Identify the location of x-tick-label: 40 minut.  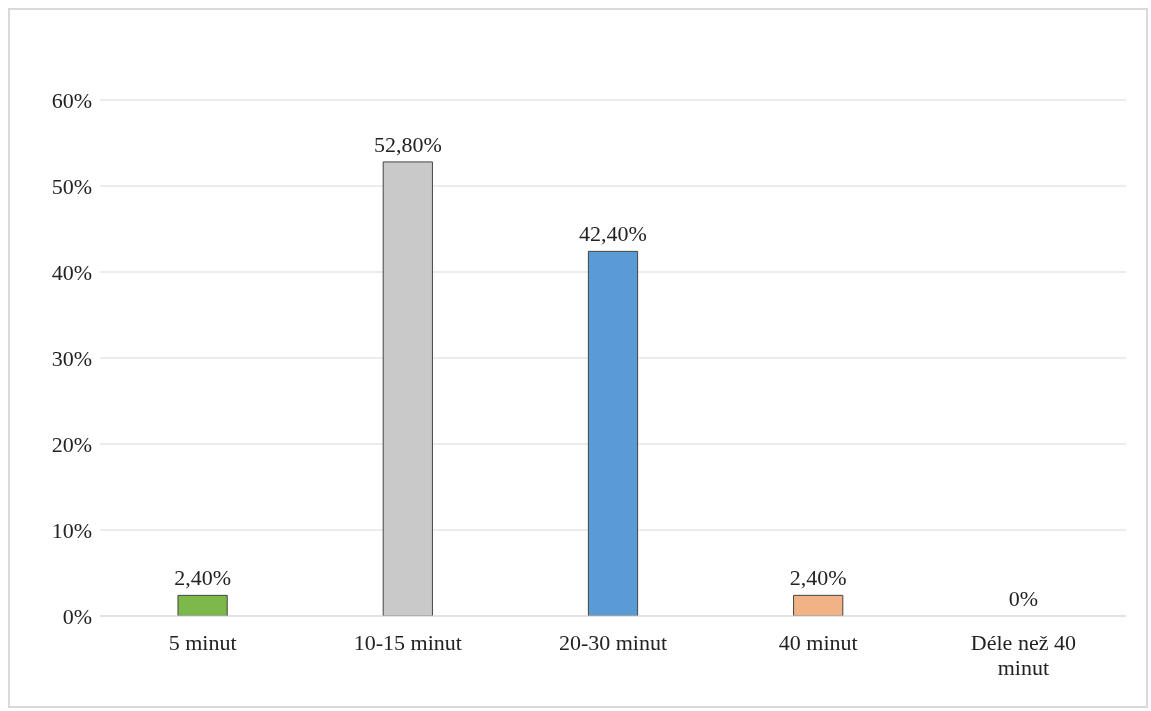
(818, 642).